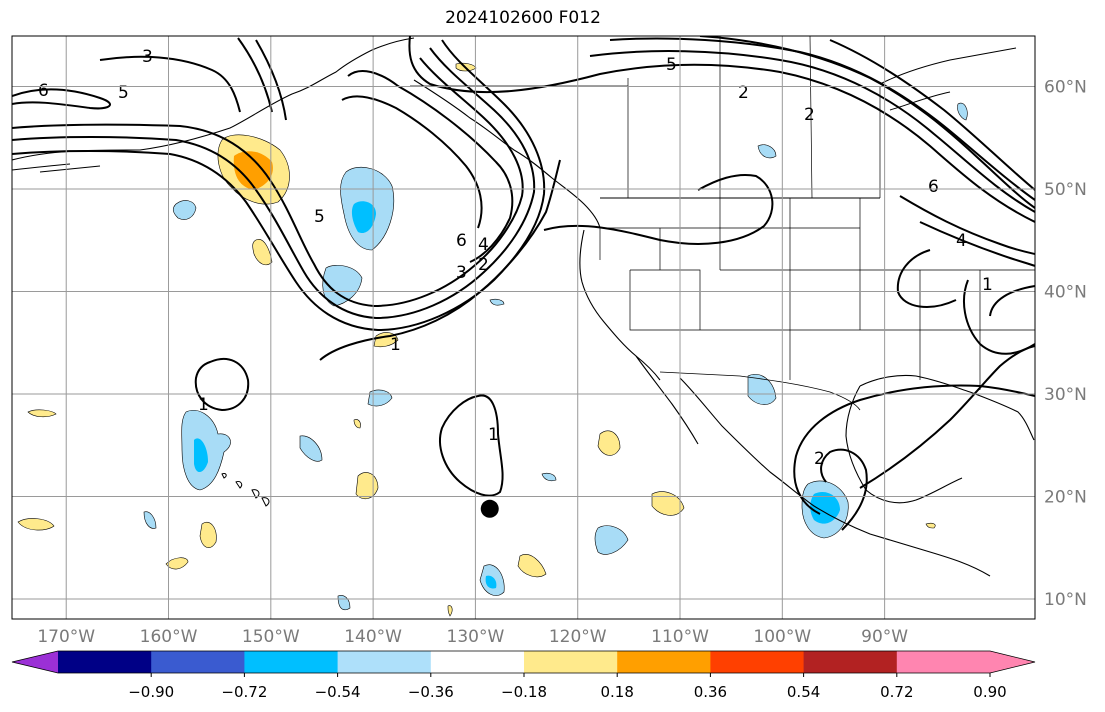  Describe the element at coordinates (817, 294) in the screenshot. I see `border-states` at that location.